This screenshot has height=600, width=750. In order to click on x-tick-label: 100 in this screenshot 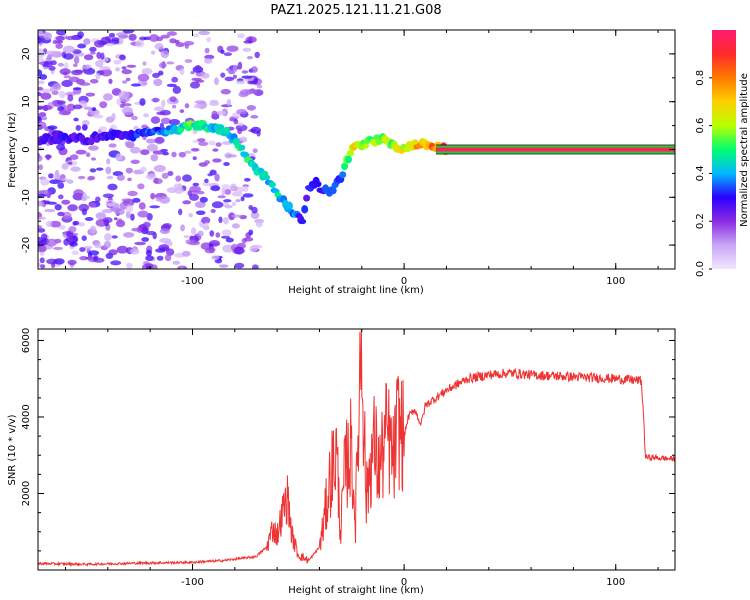, I will do `click(615, 582)`.